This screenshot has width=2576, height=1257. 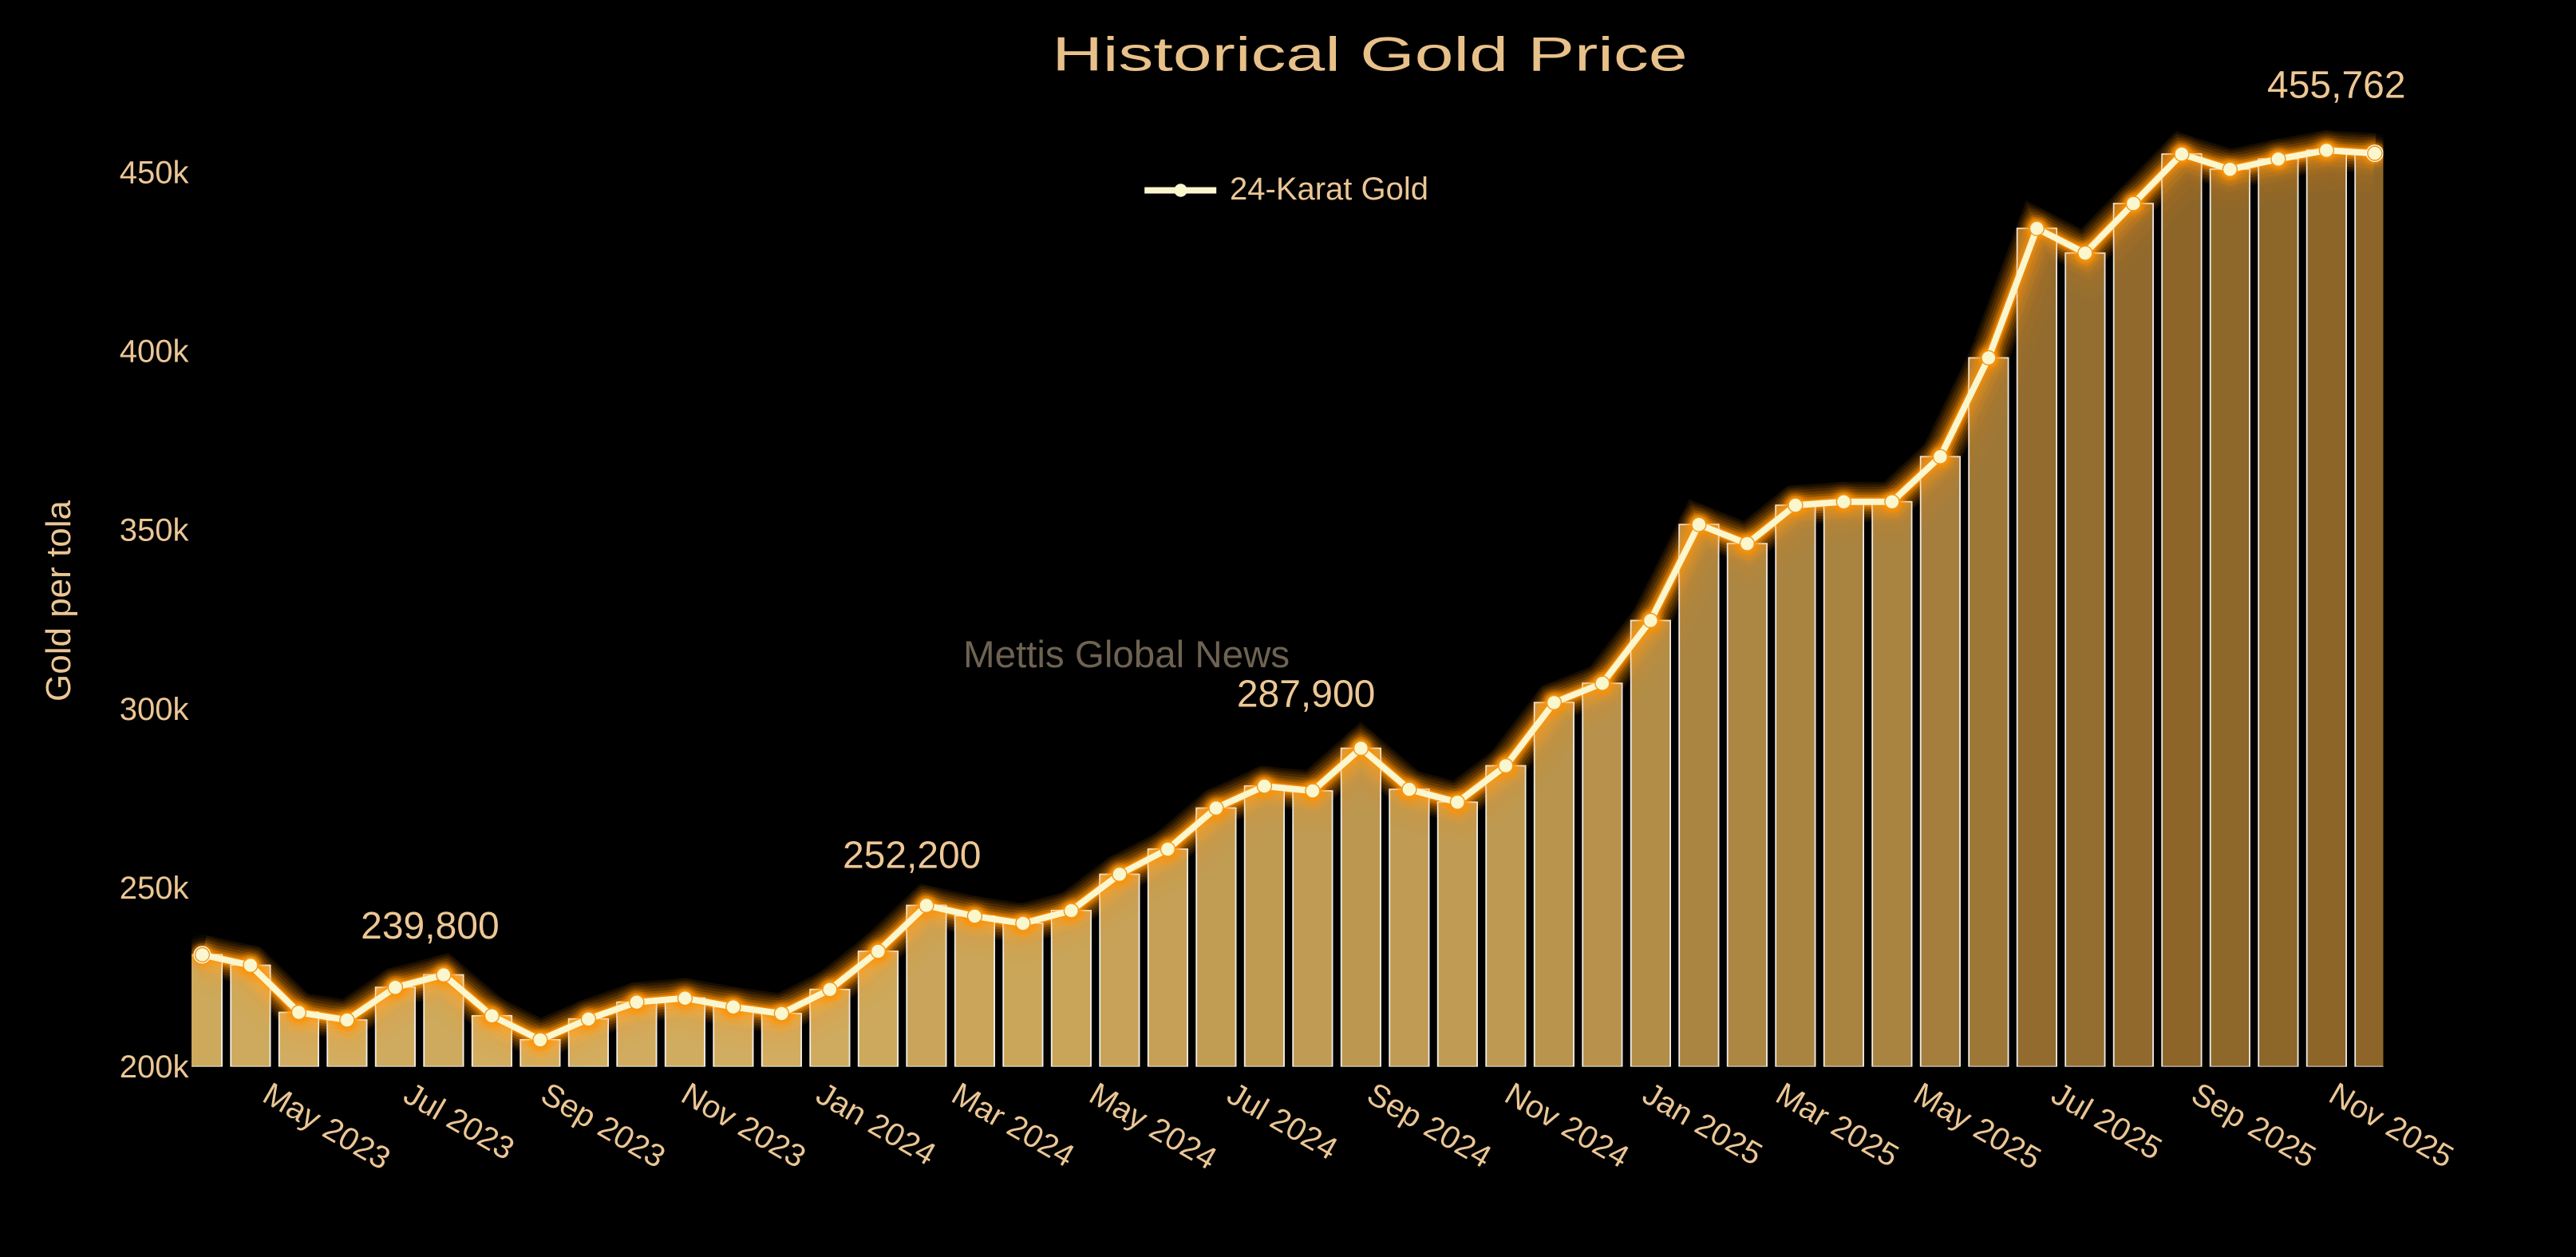 I want to click on svg-text: 250k, so click(x=155, y=888).